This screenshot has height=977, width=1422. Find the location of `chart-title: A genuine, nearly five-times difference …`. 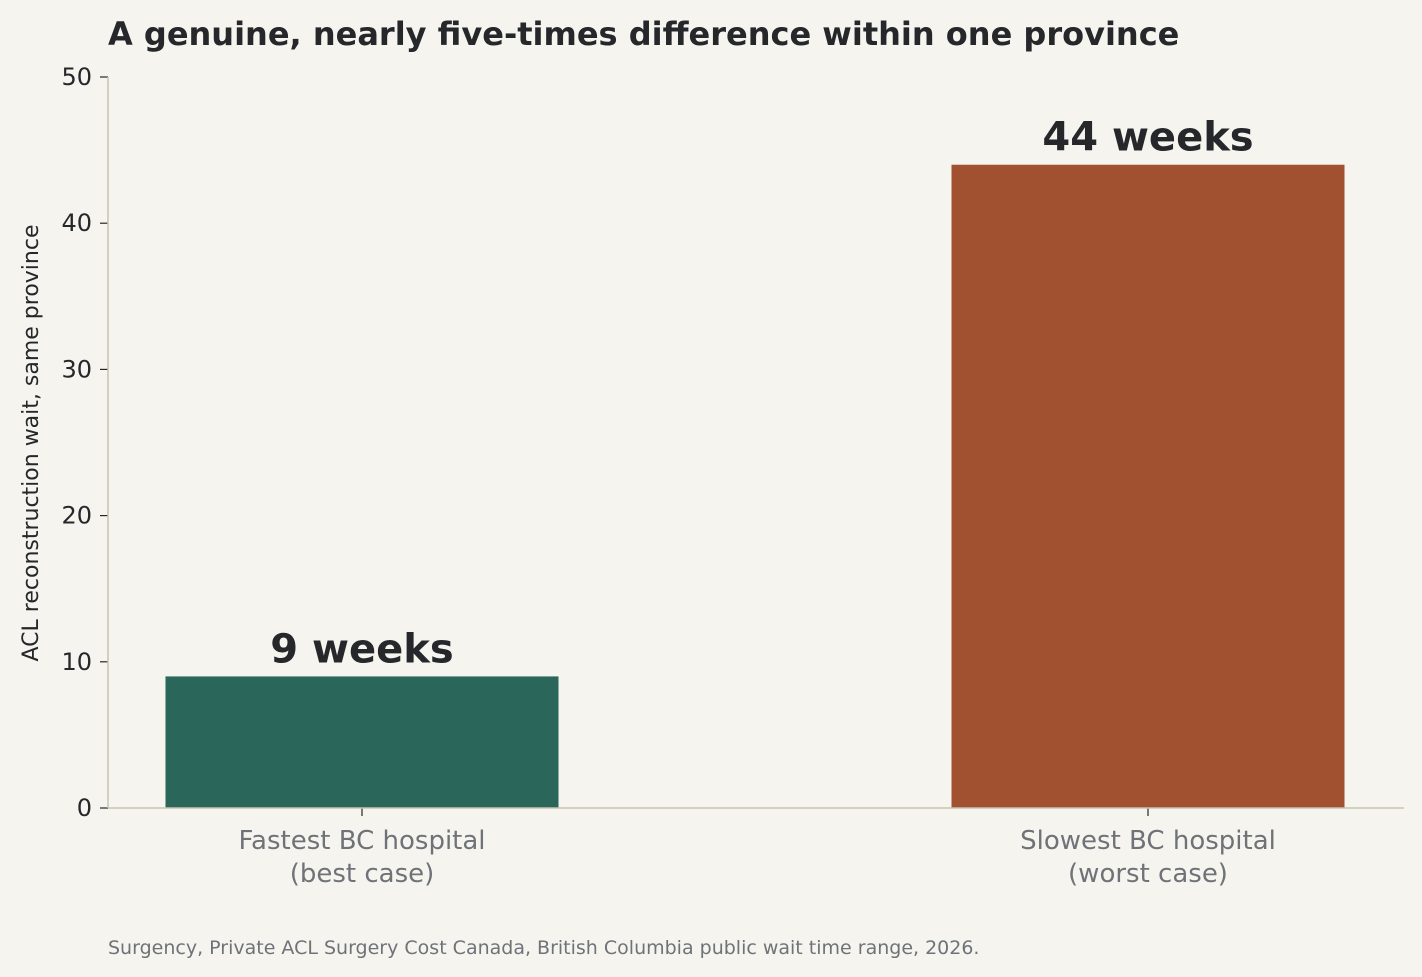

chart-title: A genuine, nearly five-times difference … is located at coordinates (643, 34).